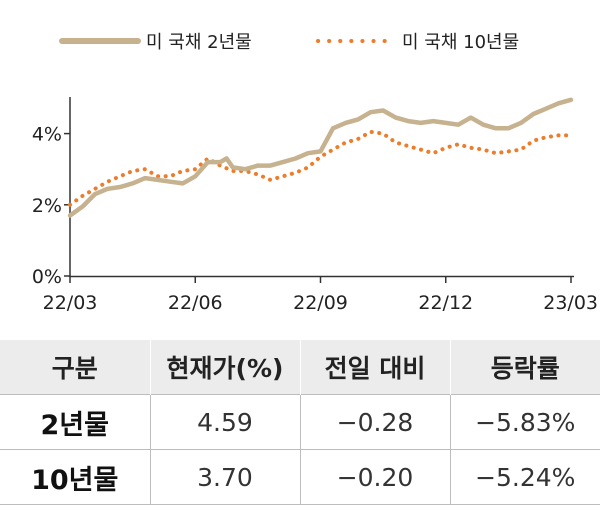  What do you see at coordinates (524, 367) in the screenshot?
I see `header-change-rate: 등락률` at bounding box center [524, 367].